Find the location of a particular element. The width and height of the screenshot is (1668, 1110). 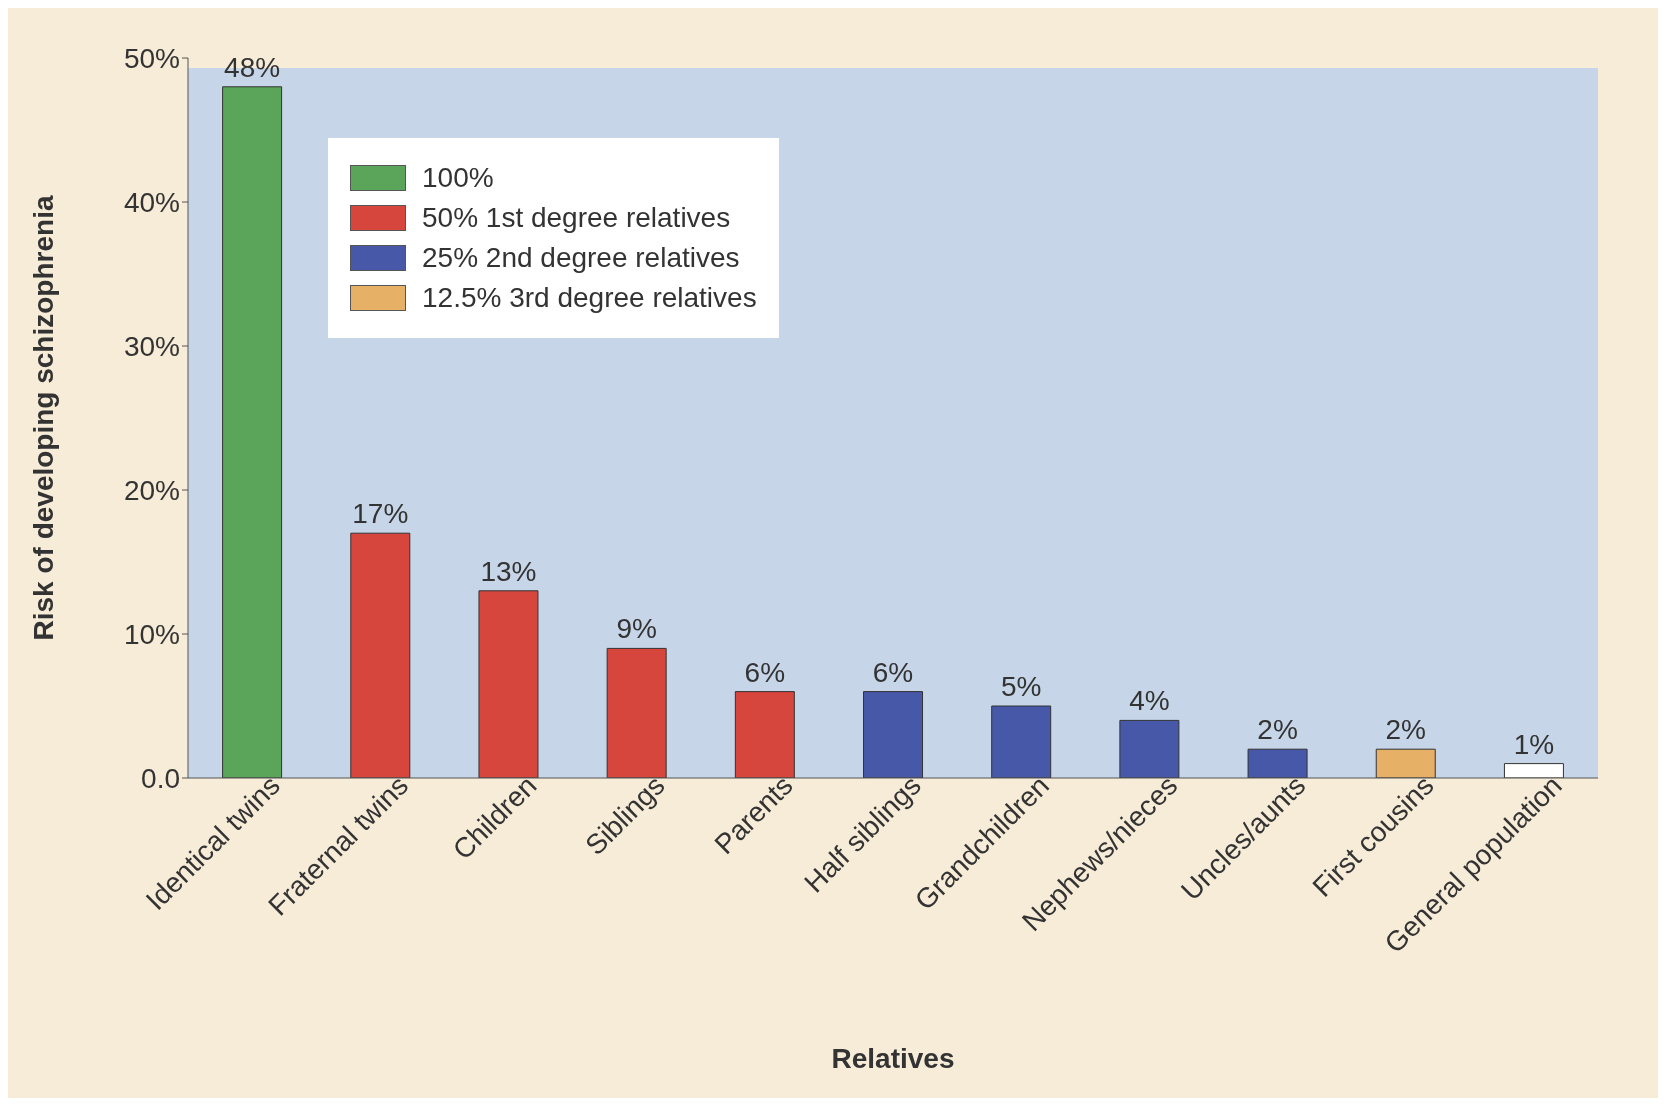

data-label: 9% is located at coordinates (636, 629).